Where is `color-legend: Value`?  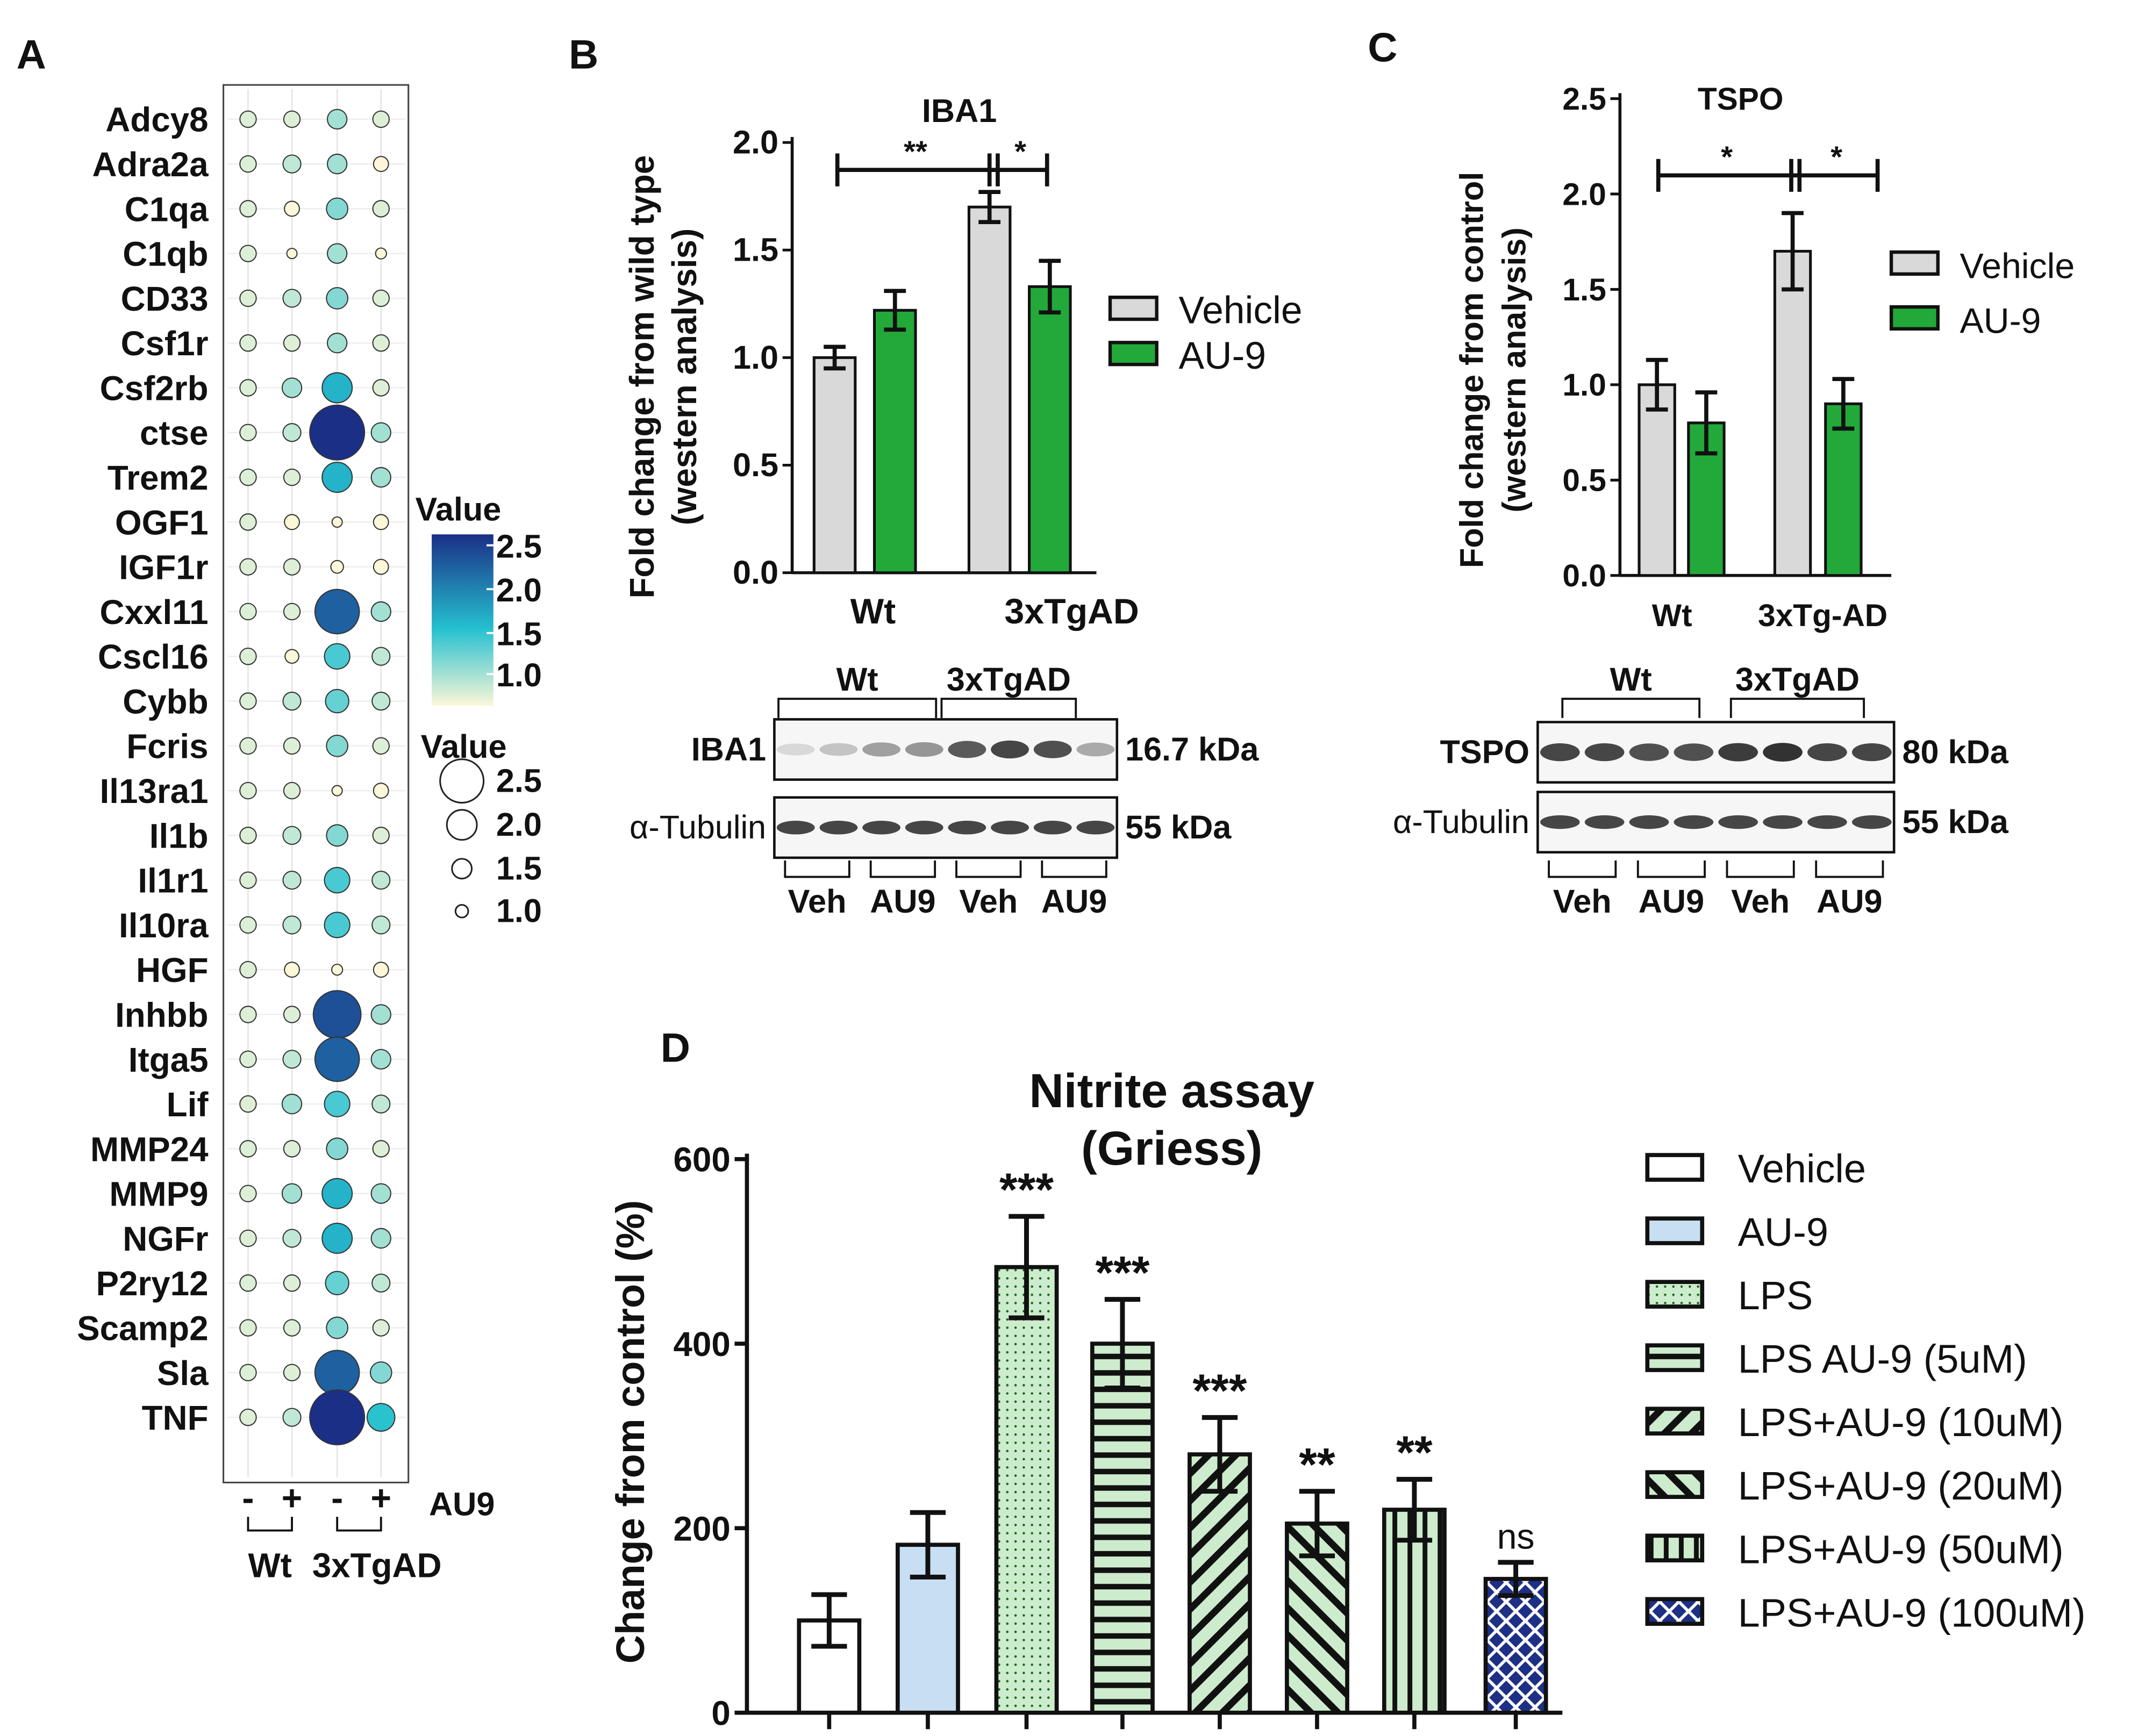 color-legend: Value is located at coordinates (458, 598).